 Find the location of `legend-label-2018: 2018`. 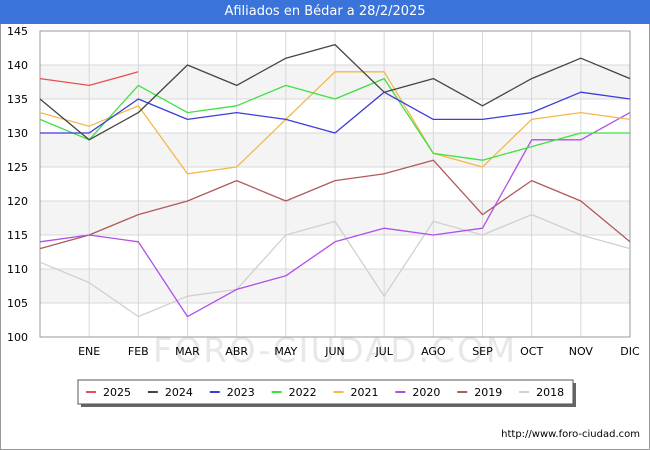

legend-label-2018: 2018 is located at coordinates (550, 392).